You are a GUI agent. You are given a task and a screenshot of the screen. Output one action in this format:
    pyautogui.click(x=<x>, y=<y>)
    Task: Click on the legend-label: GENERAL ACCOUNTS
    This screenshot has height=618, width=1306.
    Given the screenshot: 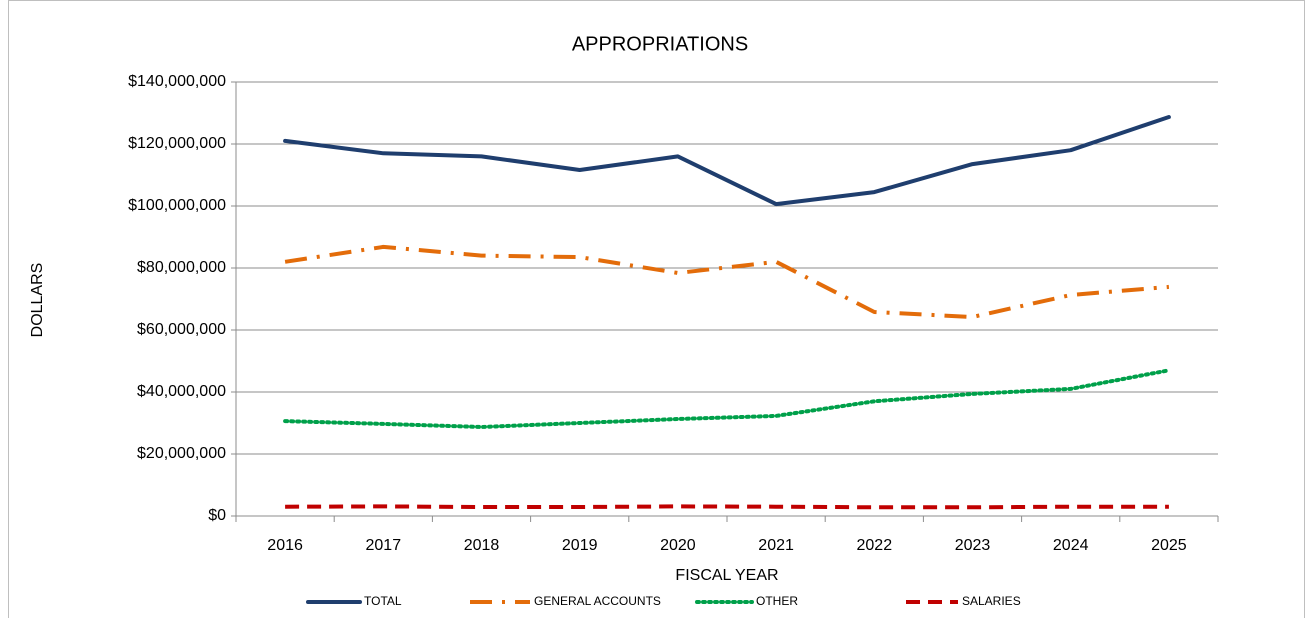 What is the action you would take?
    pyautogui.click(x=597, y=601)
    